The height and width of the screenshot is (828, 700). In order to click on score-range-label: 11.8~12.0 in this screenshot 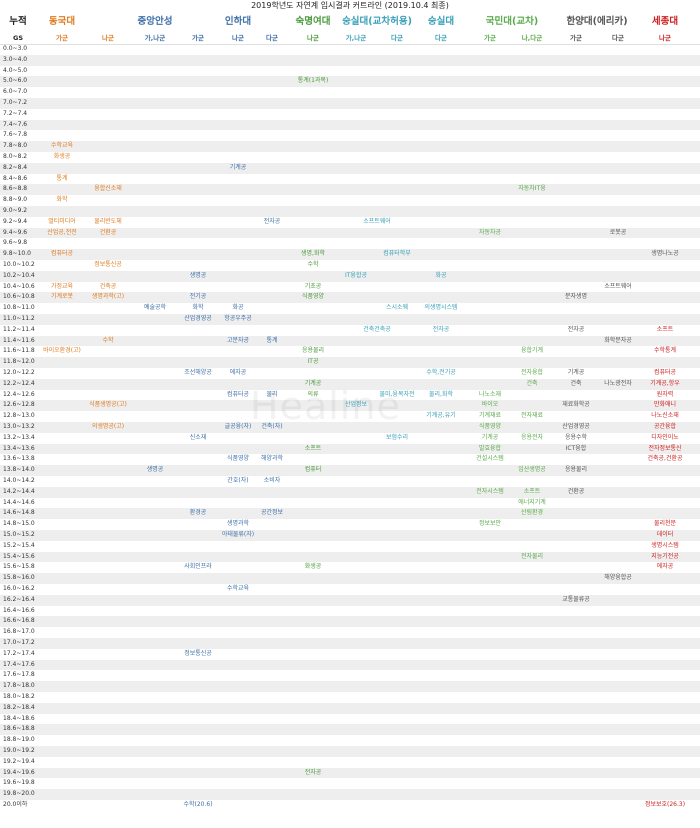, I will do `click(19, 362)`.